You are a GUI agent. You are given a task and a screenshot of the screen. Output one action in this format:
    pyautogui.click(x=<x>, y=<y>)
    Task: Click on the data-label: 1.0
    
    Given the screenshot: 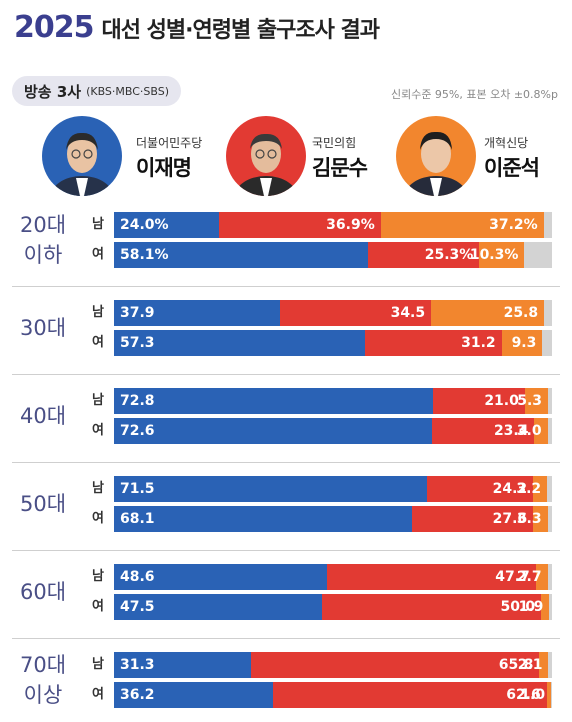 What is the action you would take?
    pyautogui.click(x=533, y=695)
    